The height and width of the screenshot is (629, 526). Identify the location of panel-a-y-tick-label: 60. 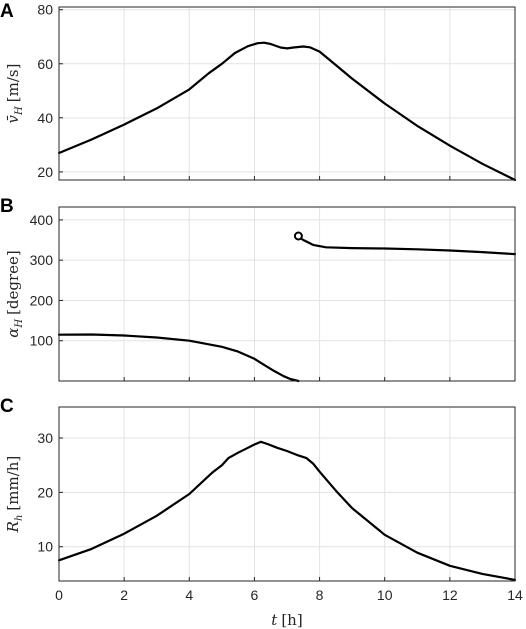
(45, 64).